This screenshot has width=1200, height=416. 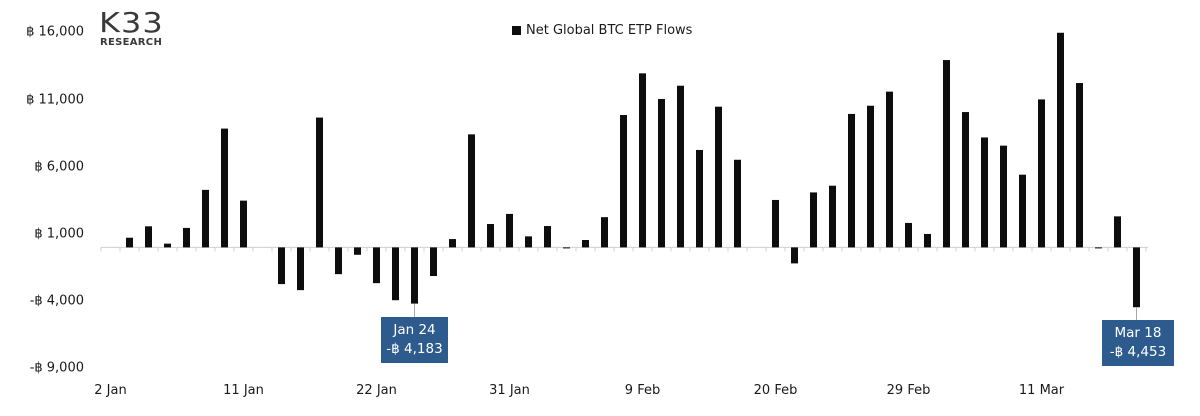 I want to click on chart-legend: Net Global BTC ETP Flows, so click(x=602, y=30).